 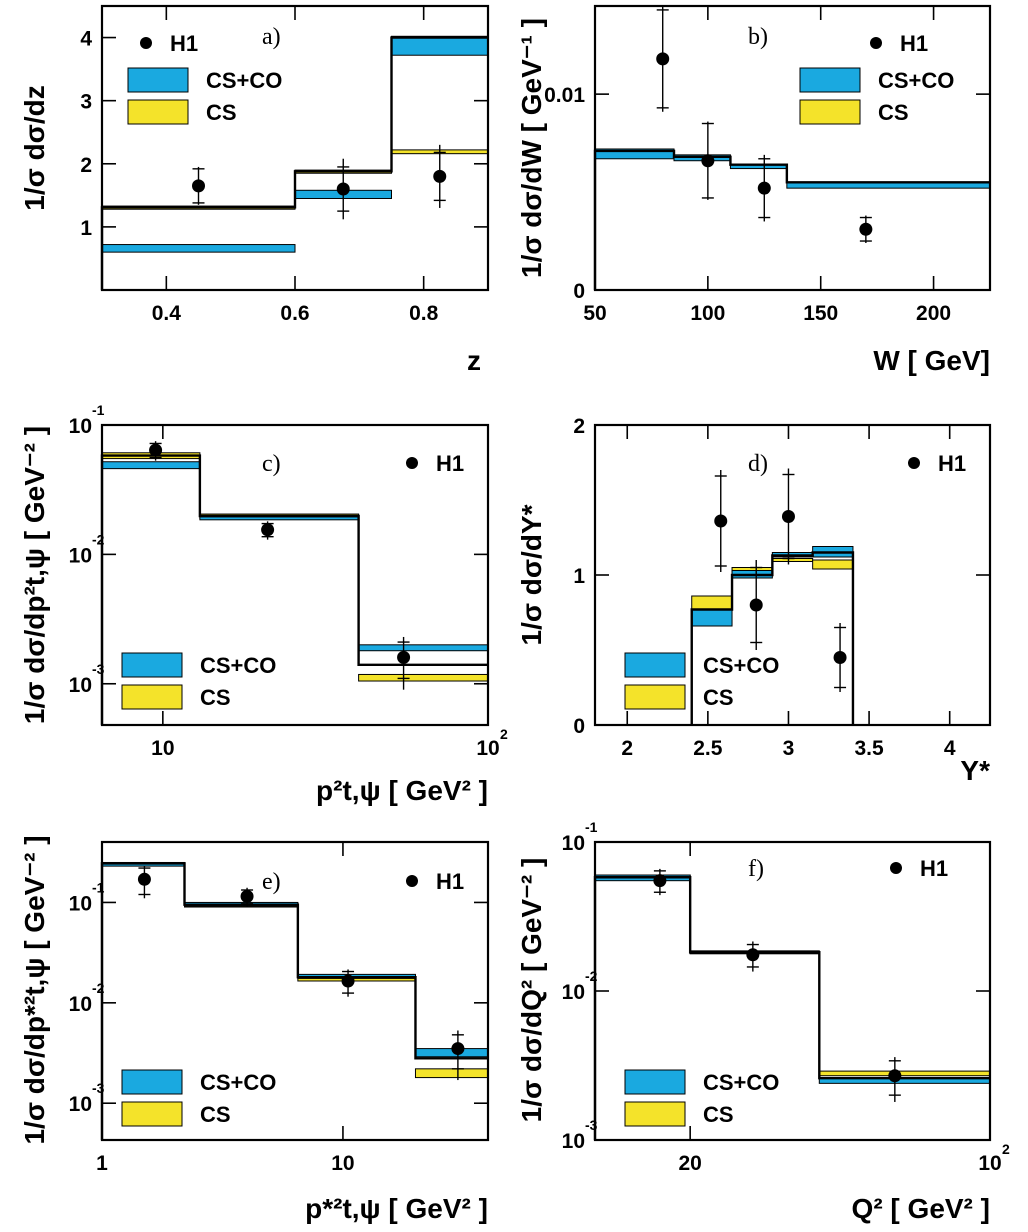 What do you see at coordinates (820, 313) in the screenshot?
I see `x-tick-label: 150` at bounding box center [820, 313].